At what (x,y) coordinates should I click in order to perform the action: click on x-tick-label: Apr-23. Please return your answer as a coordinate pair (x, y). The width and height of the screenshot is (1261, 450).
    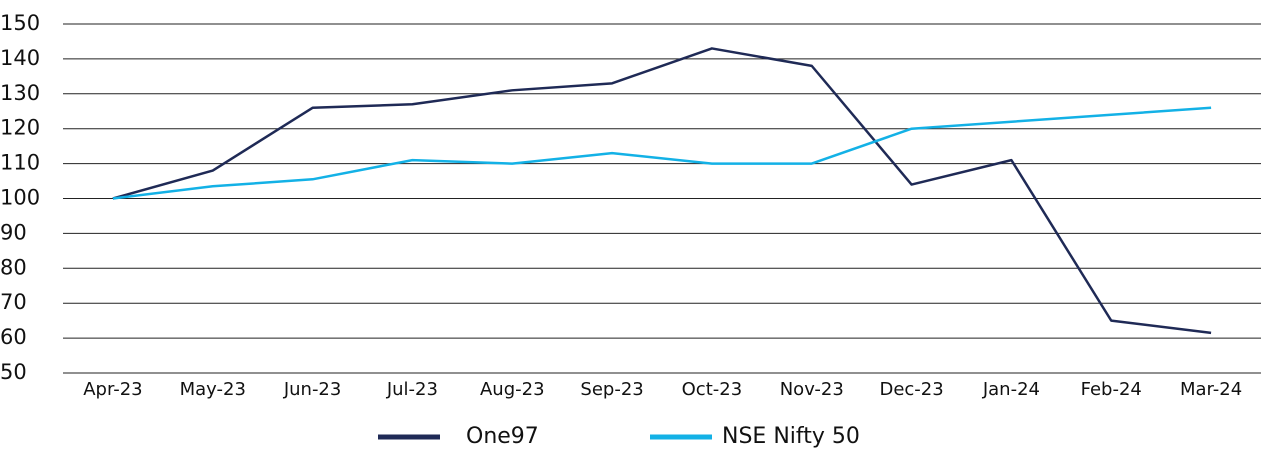
    Looking at the image, I should click on (112, 389).